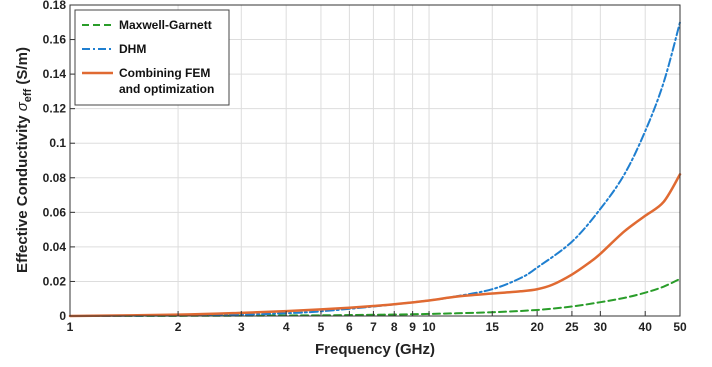 The width and height of the screenshot is (712, 367). Describe the element at coordinates (375, 349) in the screenshot. I see `x-axis-label: Frequency (GHz)` at that location.